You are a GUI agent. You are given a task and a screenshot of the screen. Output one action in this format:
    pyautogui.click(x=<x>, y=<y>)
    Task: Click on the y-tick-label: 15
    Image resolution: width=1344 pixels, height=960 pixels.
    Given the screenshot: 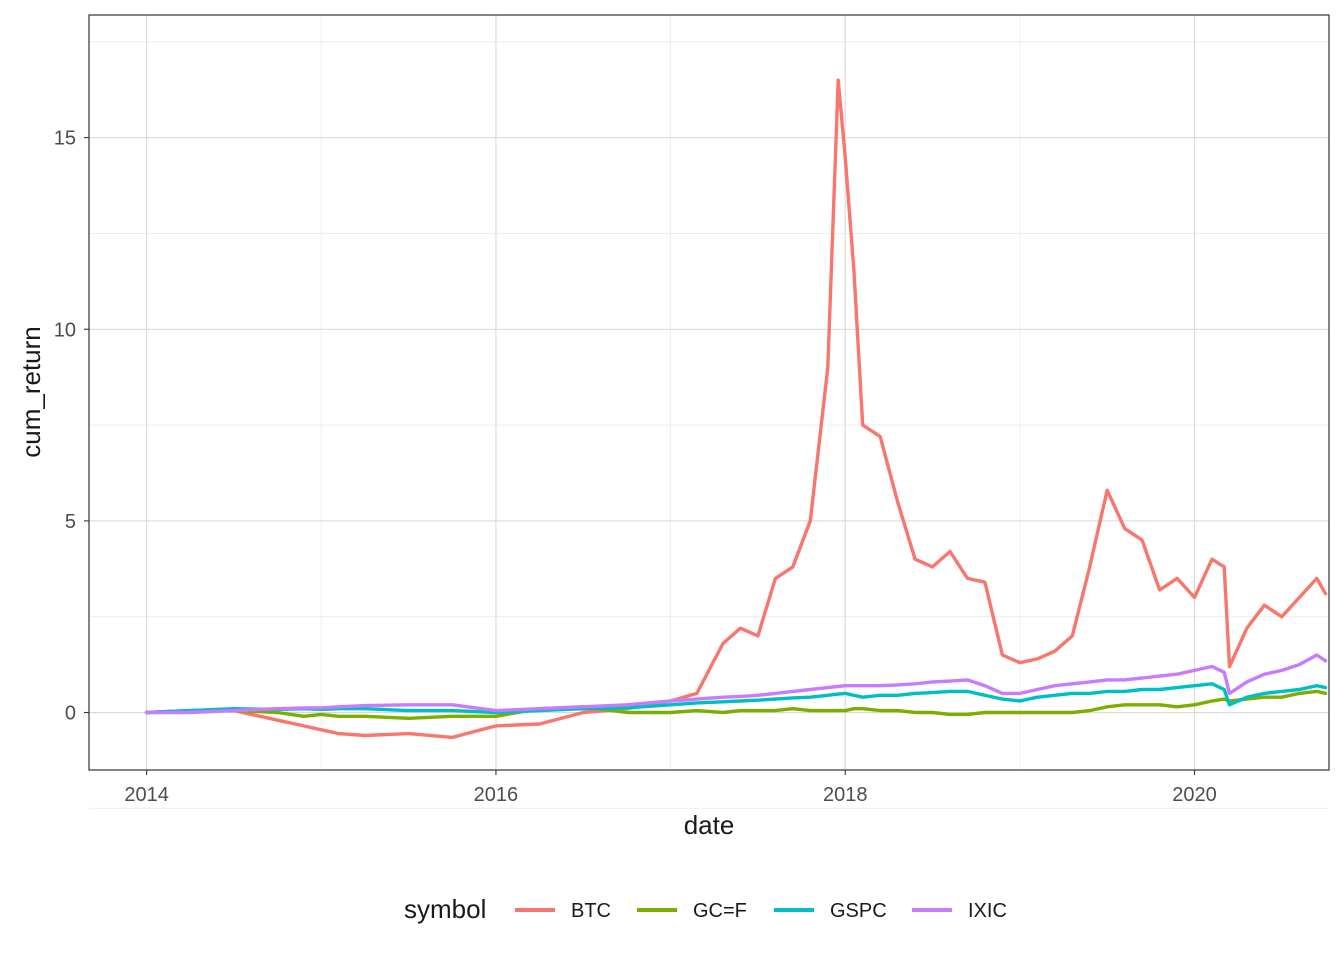 What is the action you would take?
    pyautogui.click(x=65, y=139)
    